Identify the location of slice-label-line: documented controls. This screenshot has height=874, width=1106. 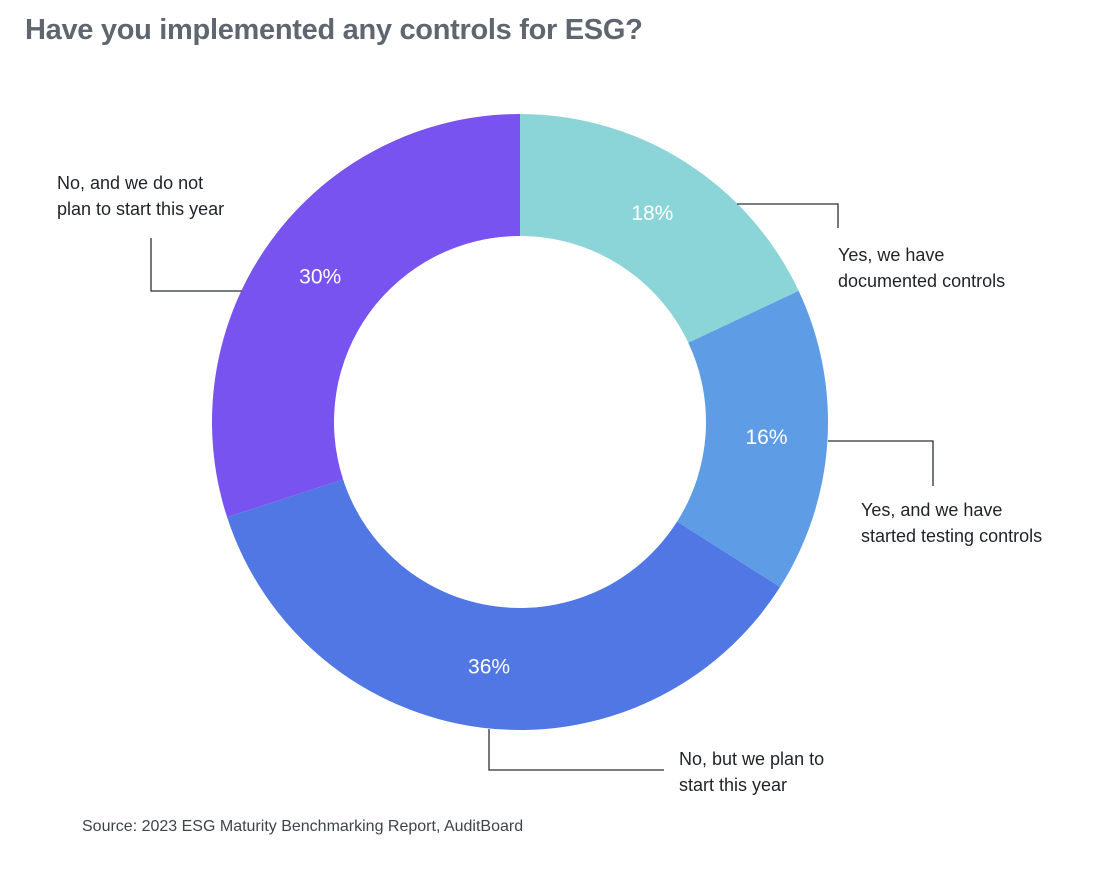
(922, 281).